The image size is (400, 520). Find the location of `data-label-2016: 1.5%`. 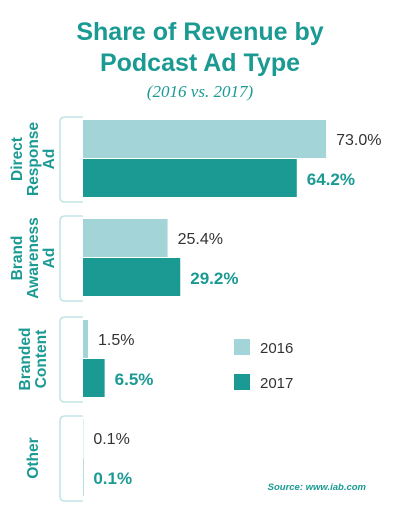

data-label-2016: 1.5% is located at coordinates (116, 340).